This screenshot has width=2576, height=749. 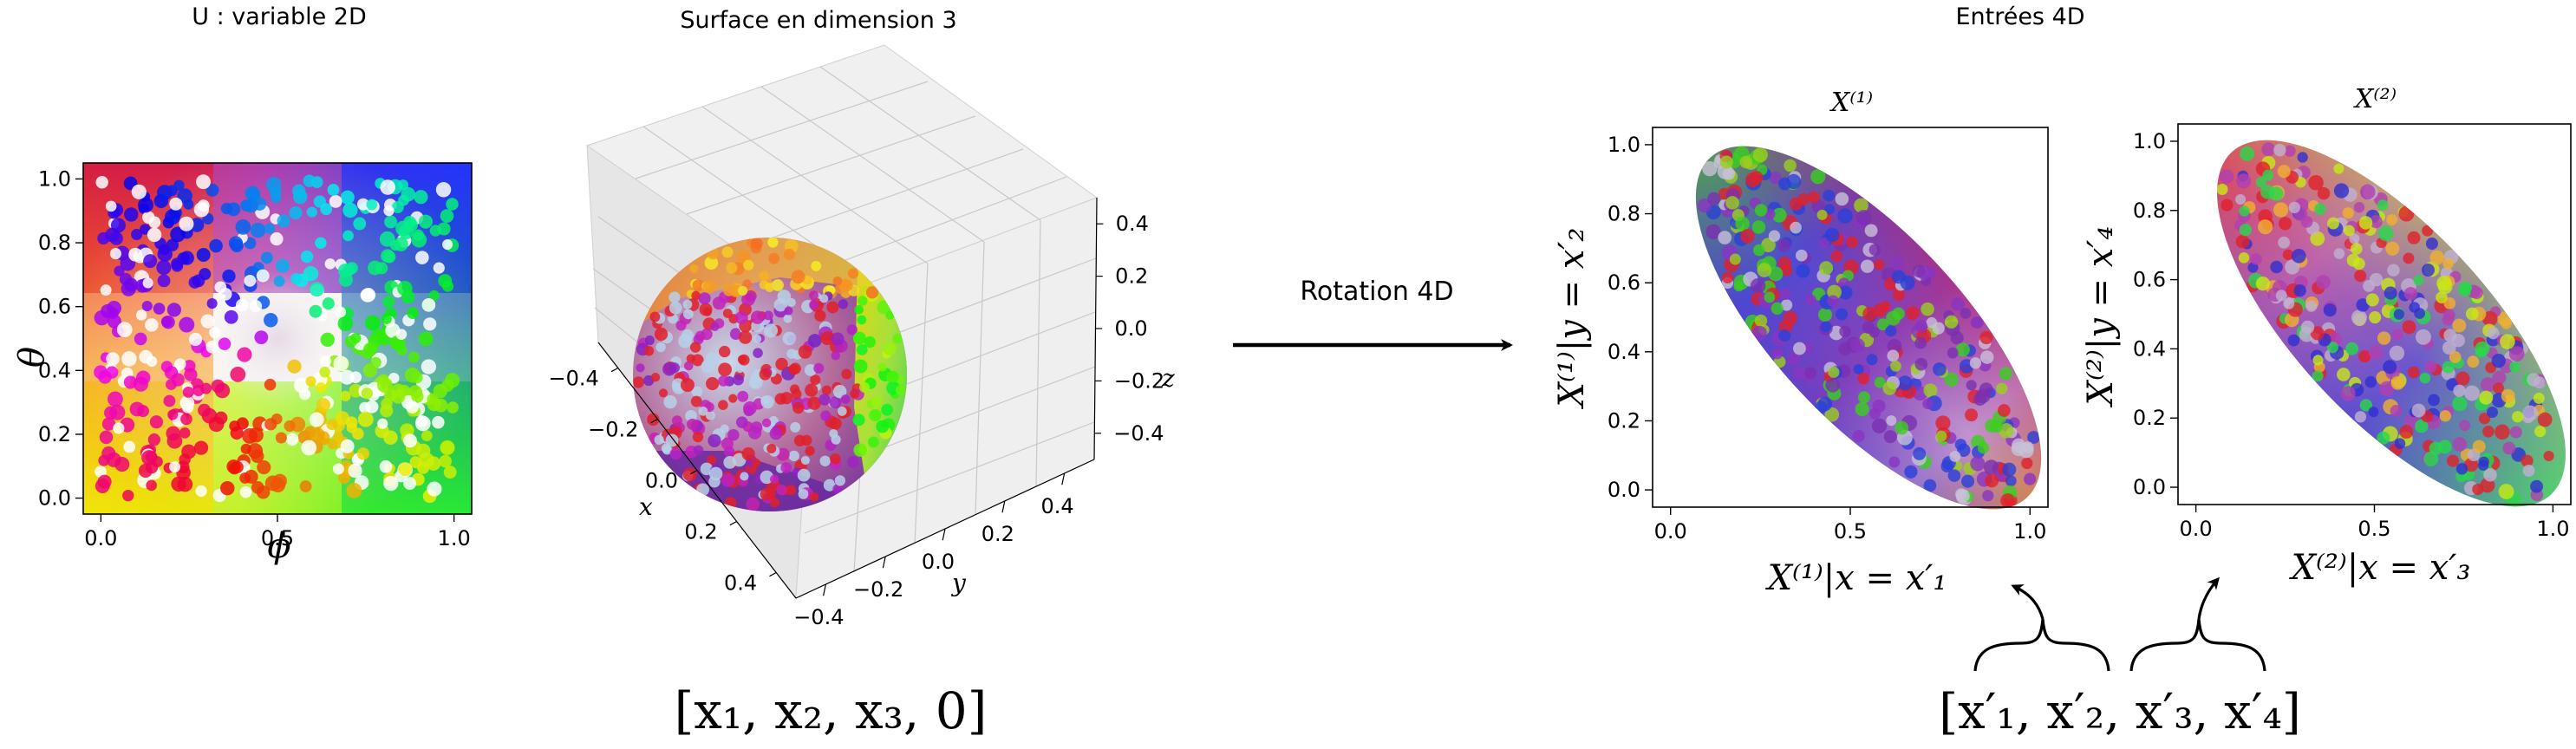 I want to click on x2-ylabel: X⁽²⁾|y = x′₄, so click(x=2101, y=317).